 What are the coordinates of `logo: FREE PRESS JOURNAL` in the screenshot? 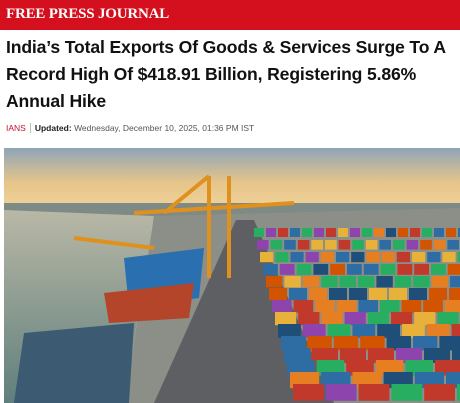 It's located at (88, 14).